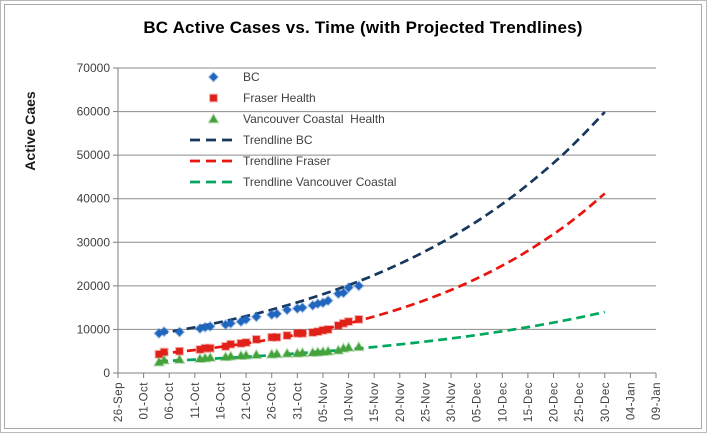  Describe the element at coordinates (287, 160) in the screenshot. I see `legend-label: Trendline Fraser` at that location.